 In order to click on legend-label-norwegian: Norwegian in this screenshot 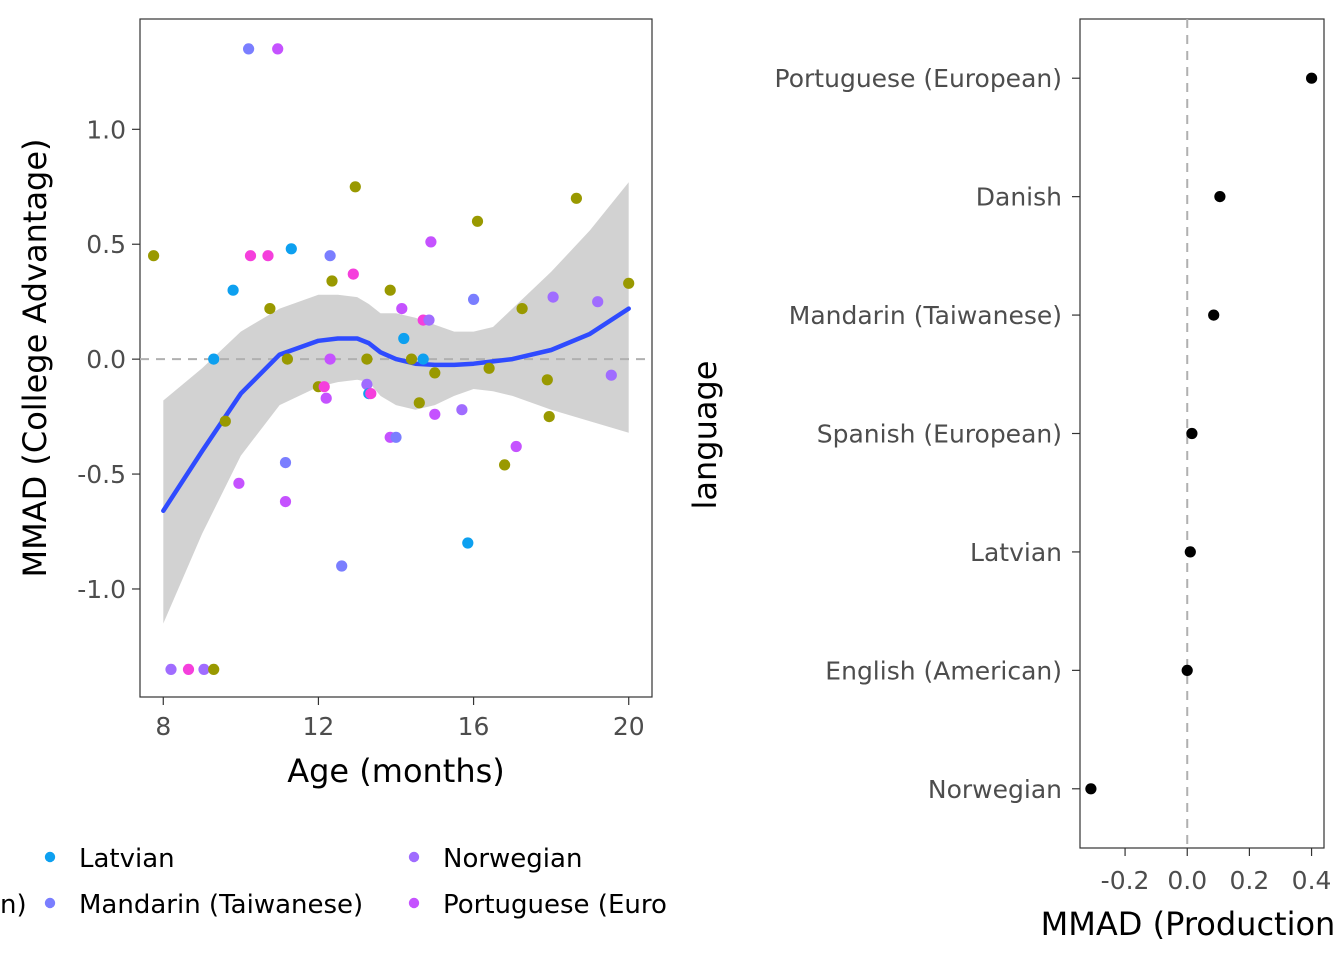, I will do `click(512, 859)`.